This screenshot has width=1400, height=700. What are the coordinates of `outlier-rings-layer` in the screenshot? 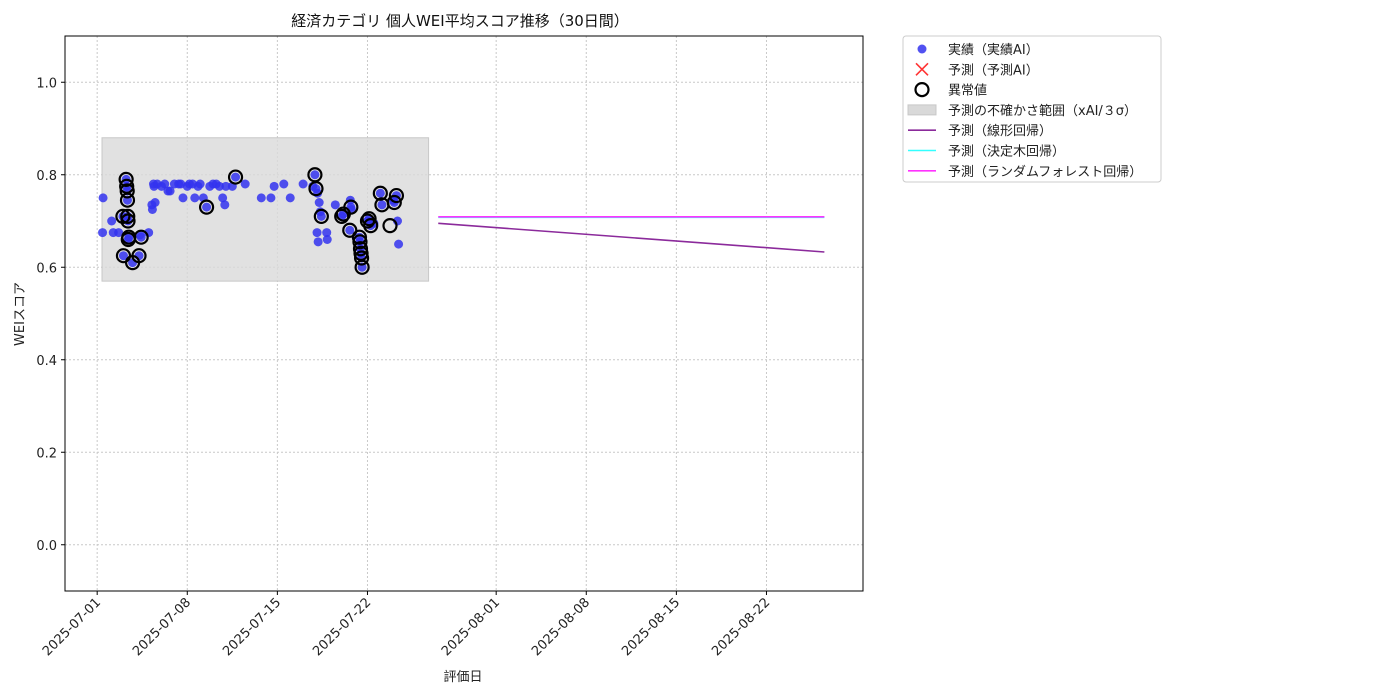 It's located at (260, 221).